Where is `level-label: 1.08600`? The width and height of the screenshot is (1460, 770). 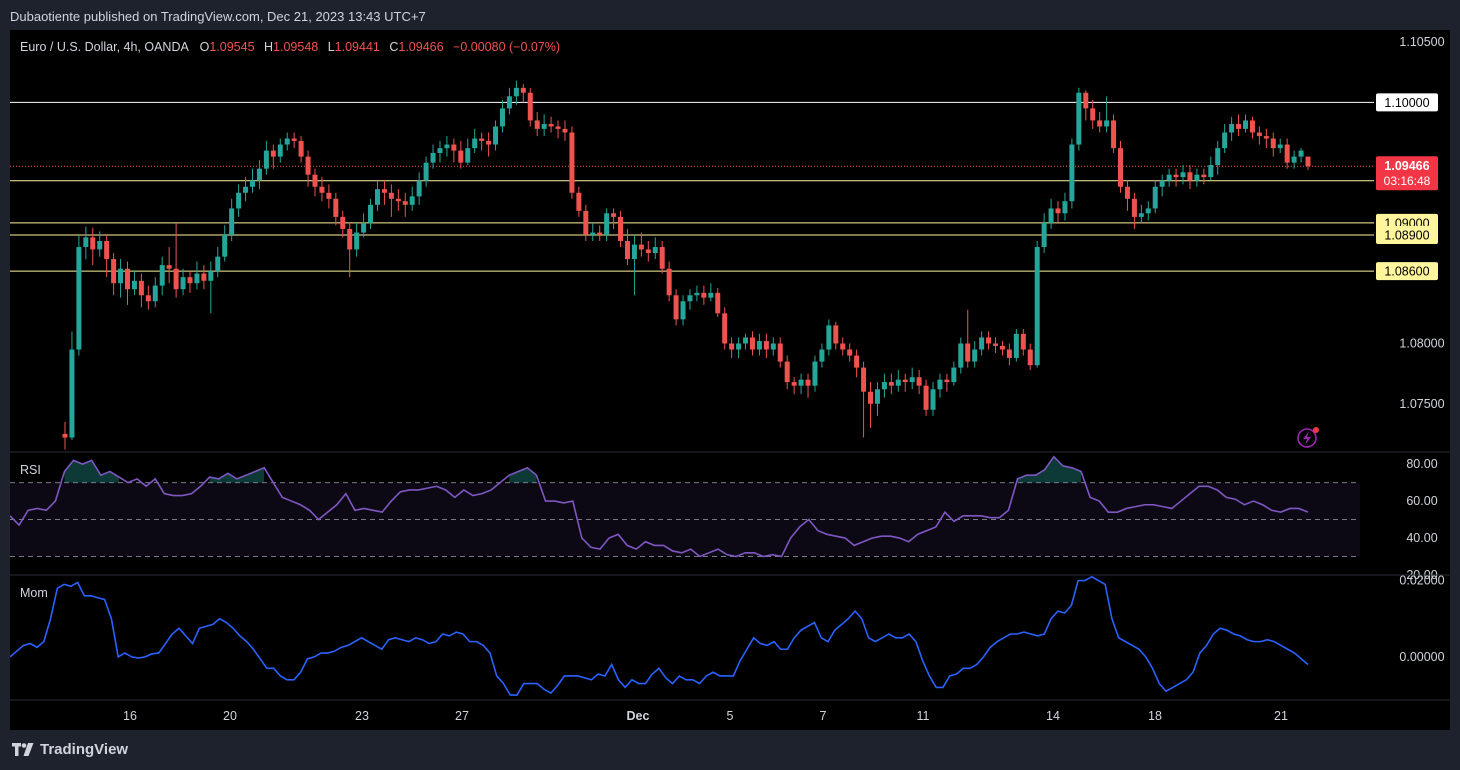 level-label: 1.08600 is located at coordinates (1406, 272).